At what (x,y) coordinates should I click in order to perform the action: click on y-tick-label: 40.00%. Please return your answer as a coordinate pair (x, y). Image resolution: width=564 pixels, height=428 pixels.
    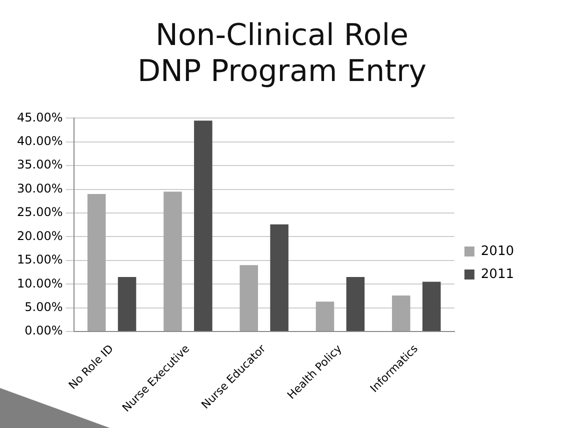
    Looking at the image, I should click on (39, 141).